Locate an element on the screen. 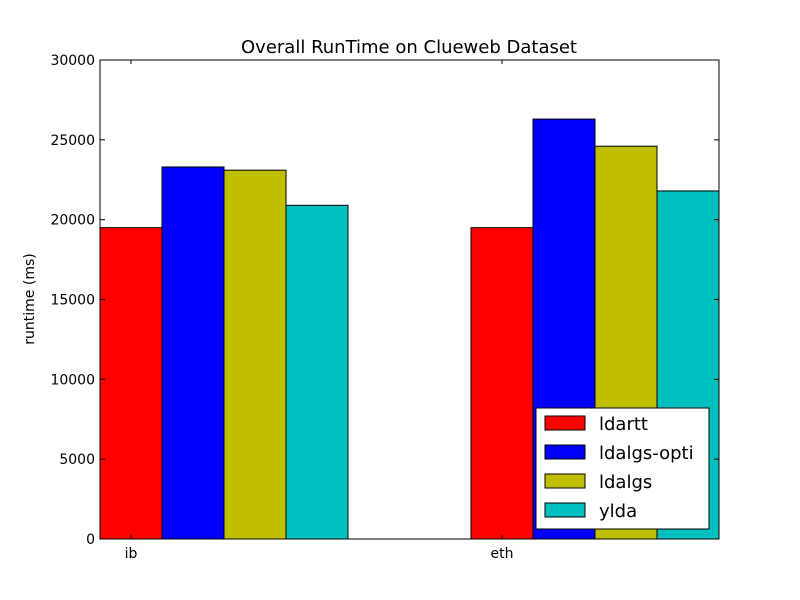 Image resolution: width=800 pixels, height=600 pixels. legend-swatch-ldartt is located at coordinates (565, 423).